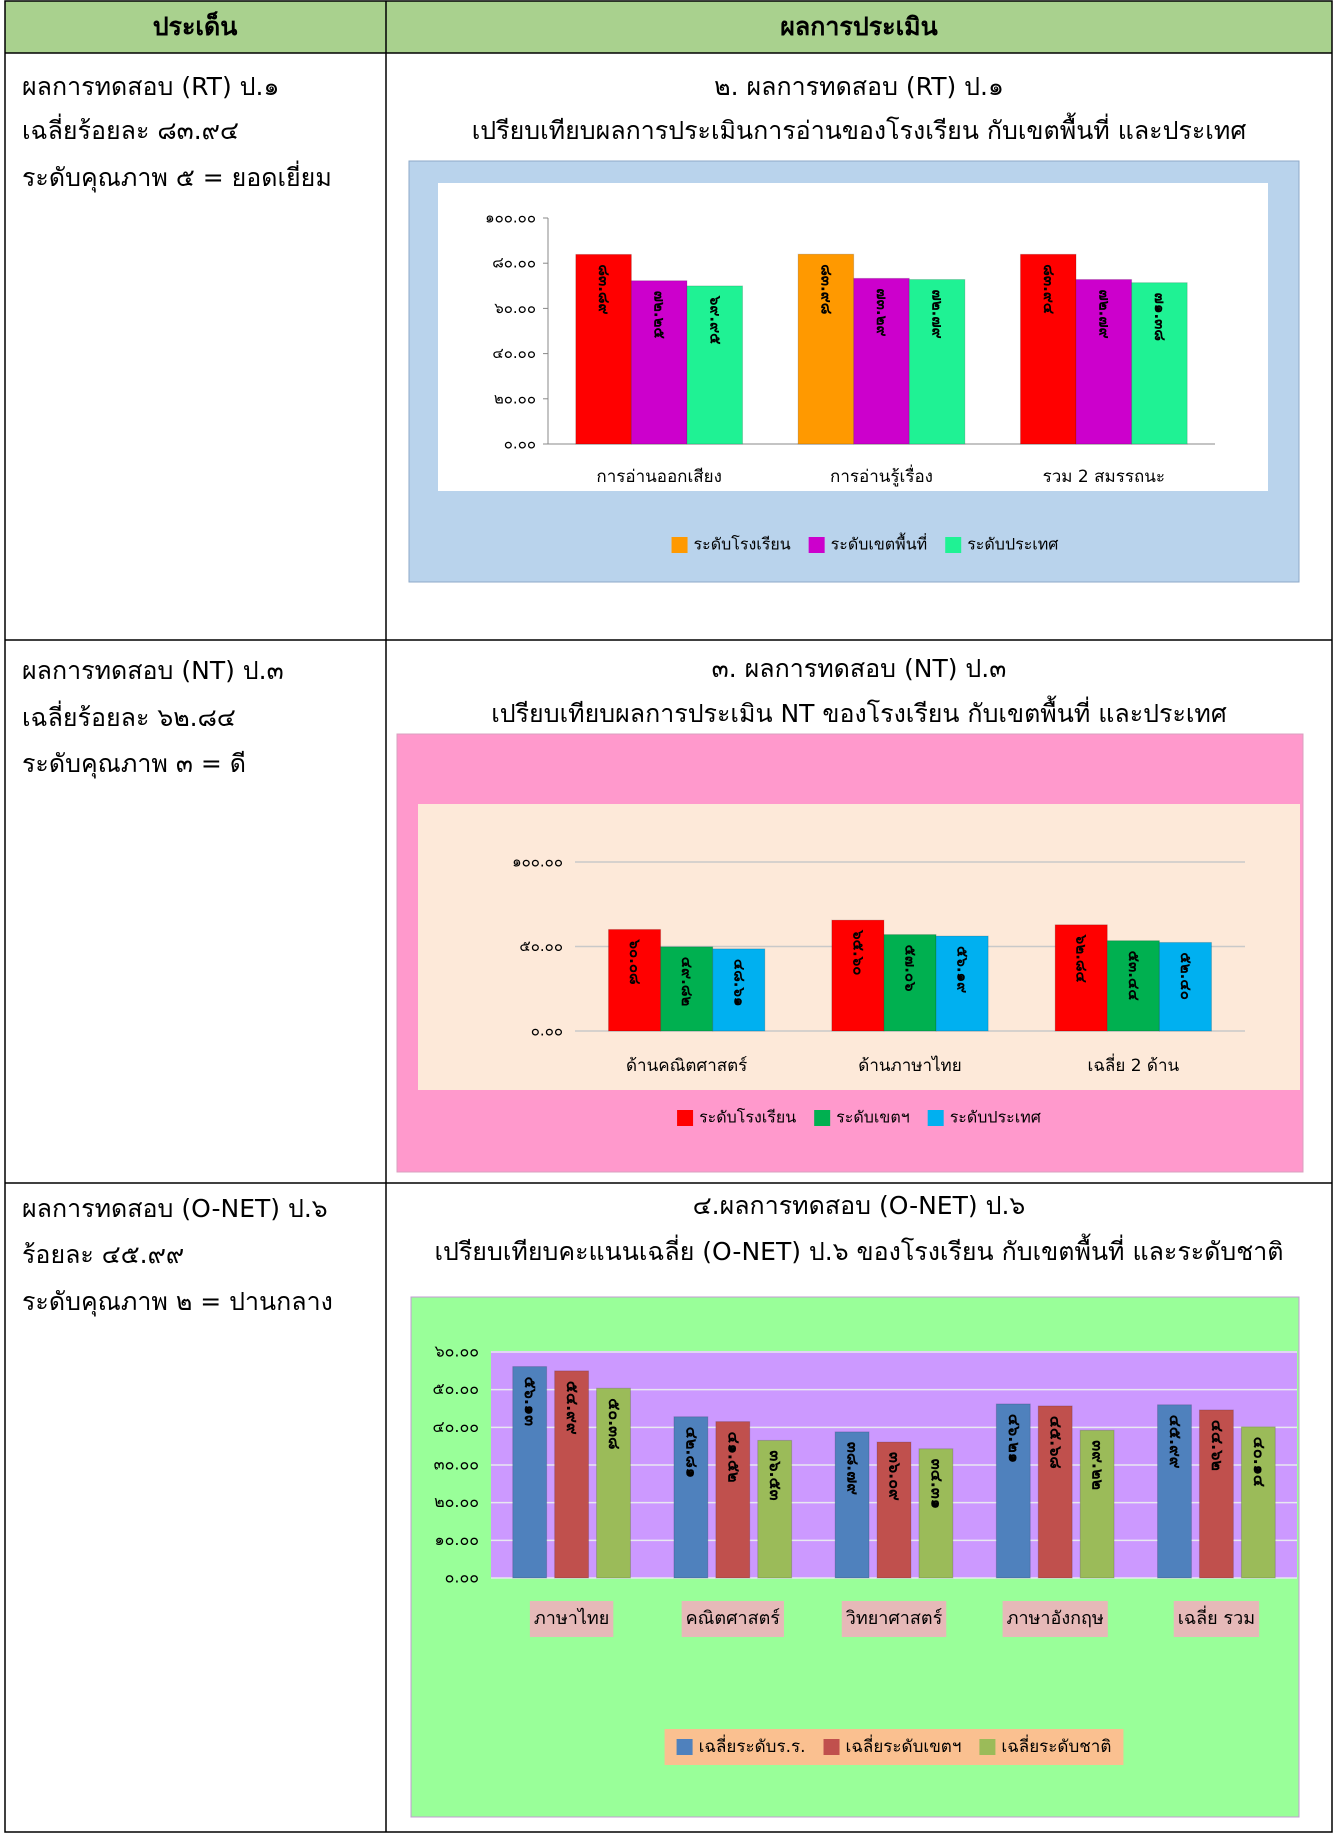  Describe the element at coordinates (859, 1205) in the screenshot. I see `chart-title: ๔.ผลการทดสอบ (O-NET) ป.๖` at that location.